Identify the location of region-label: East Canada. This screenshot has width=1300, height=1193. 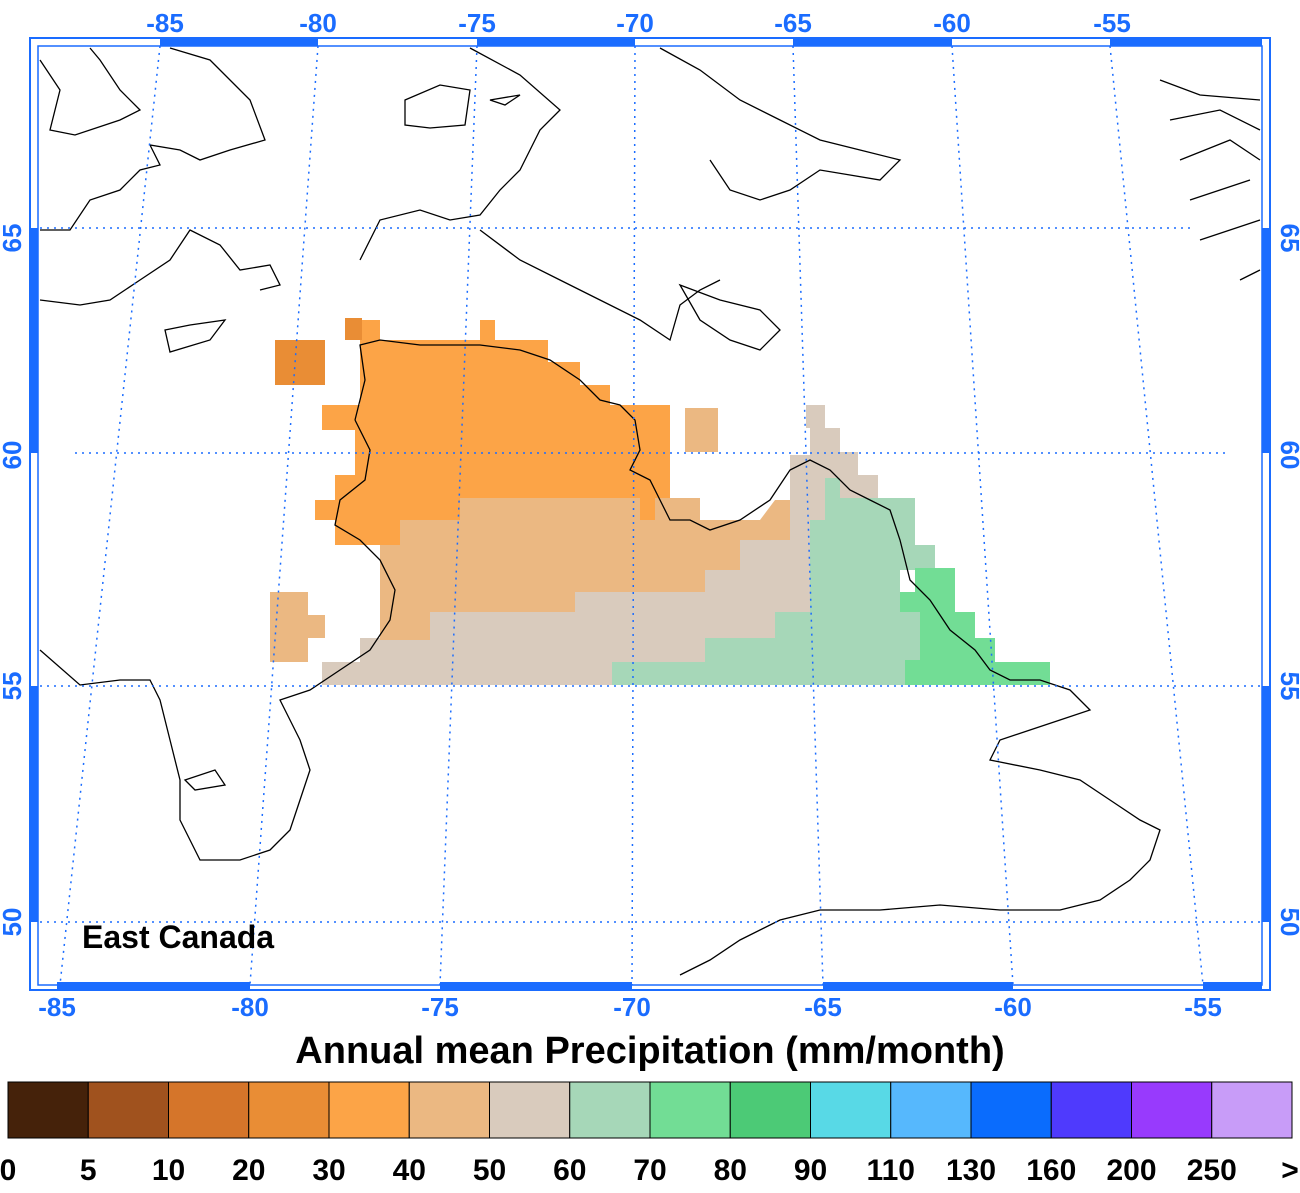
(178, 937).